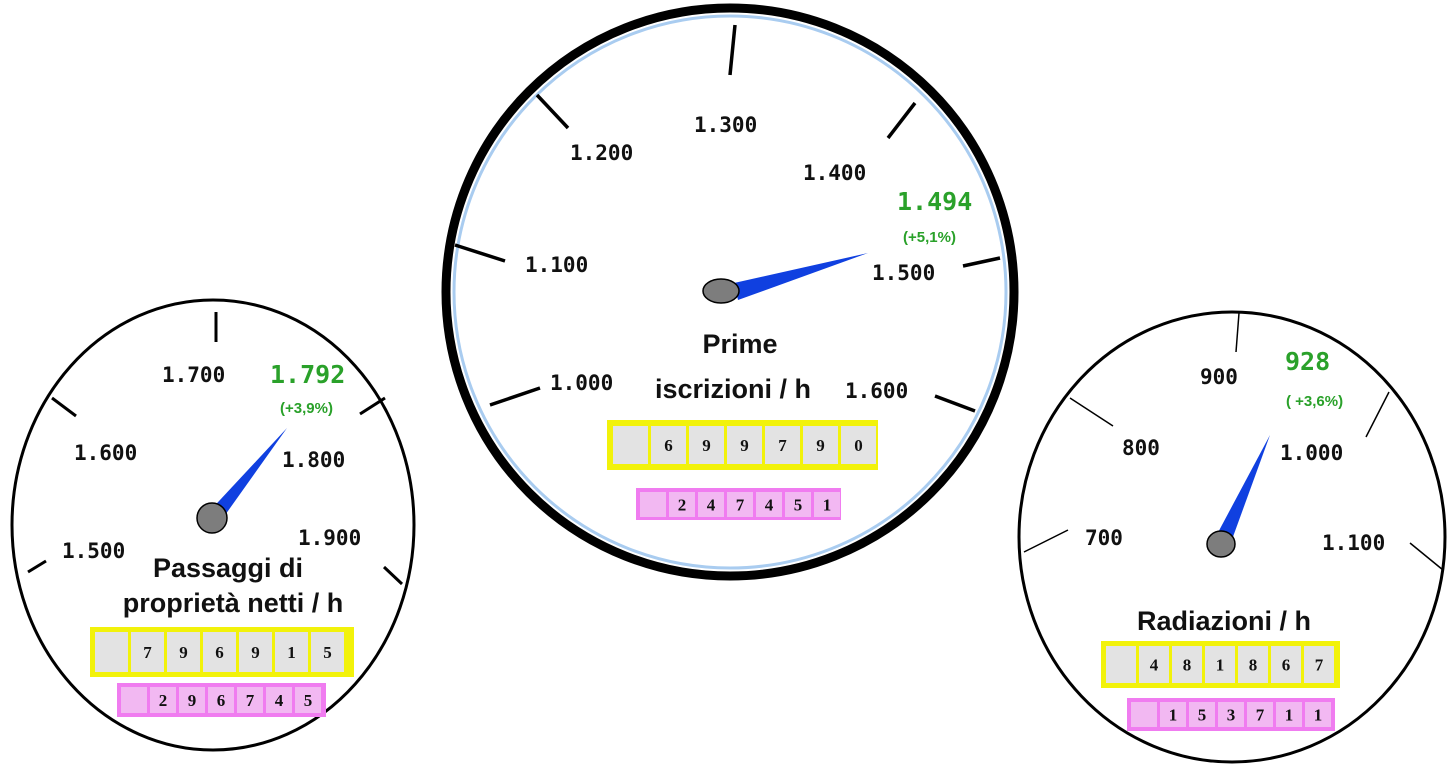 This screenshot has height=767, width=1450. What do you see at coordinates (834, 173) in the screenshot?
I see `tick-label: 1.400` at bounding box center [834, 173].